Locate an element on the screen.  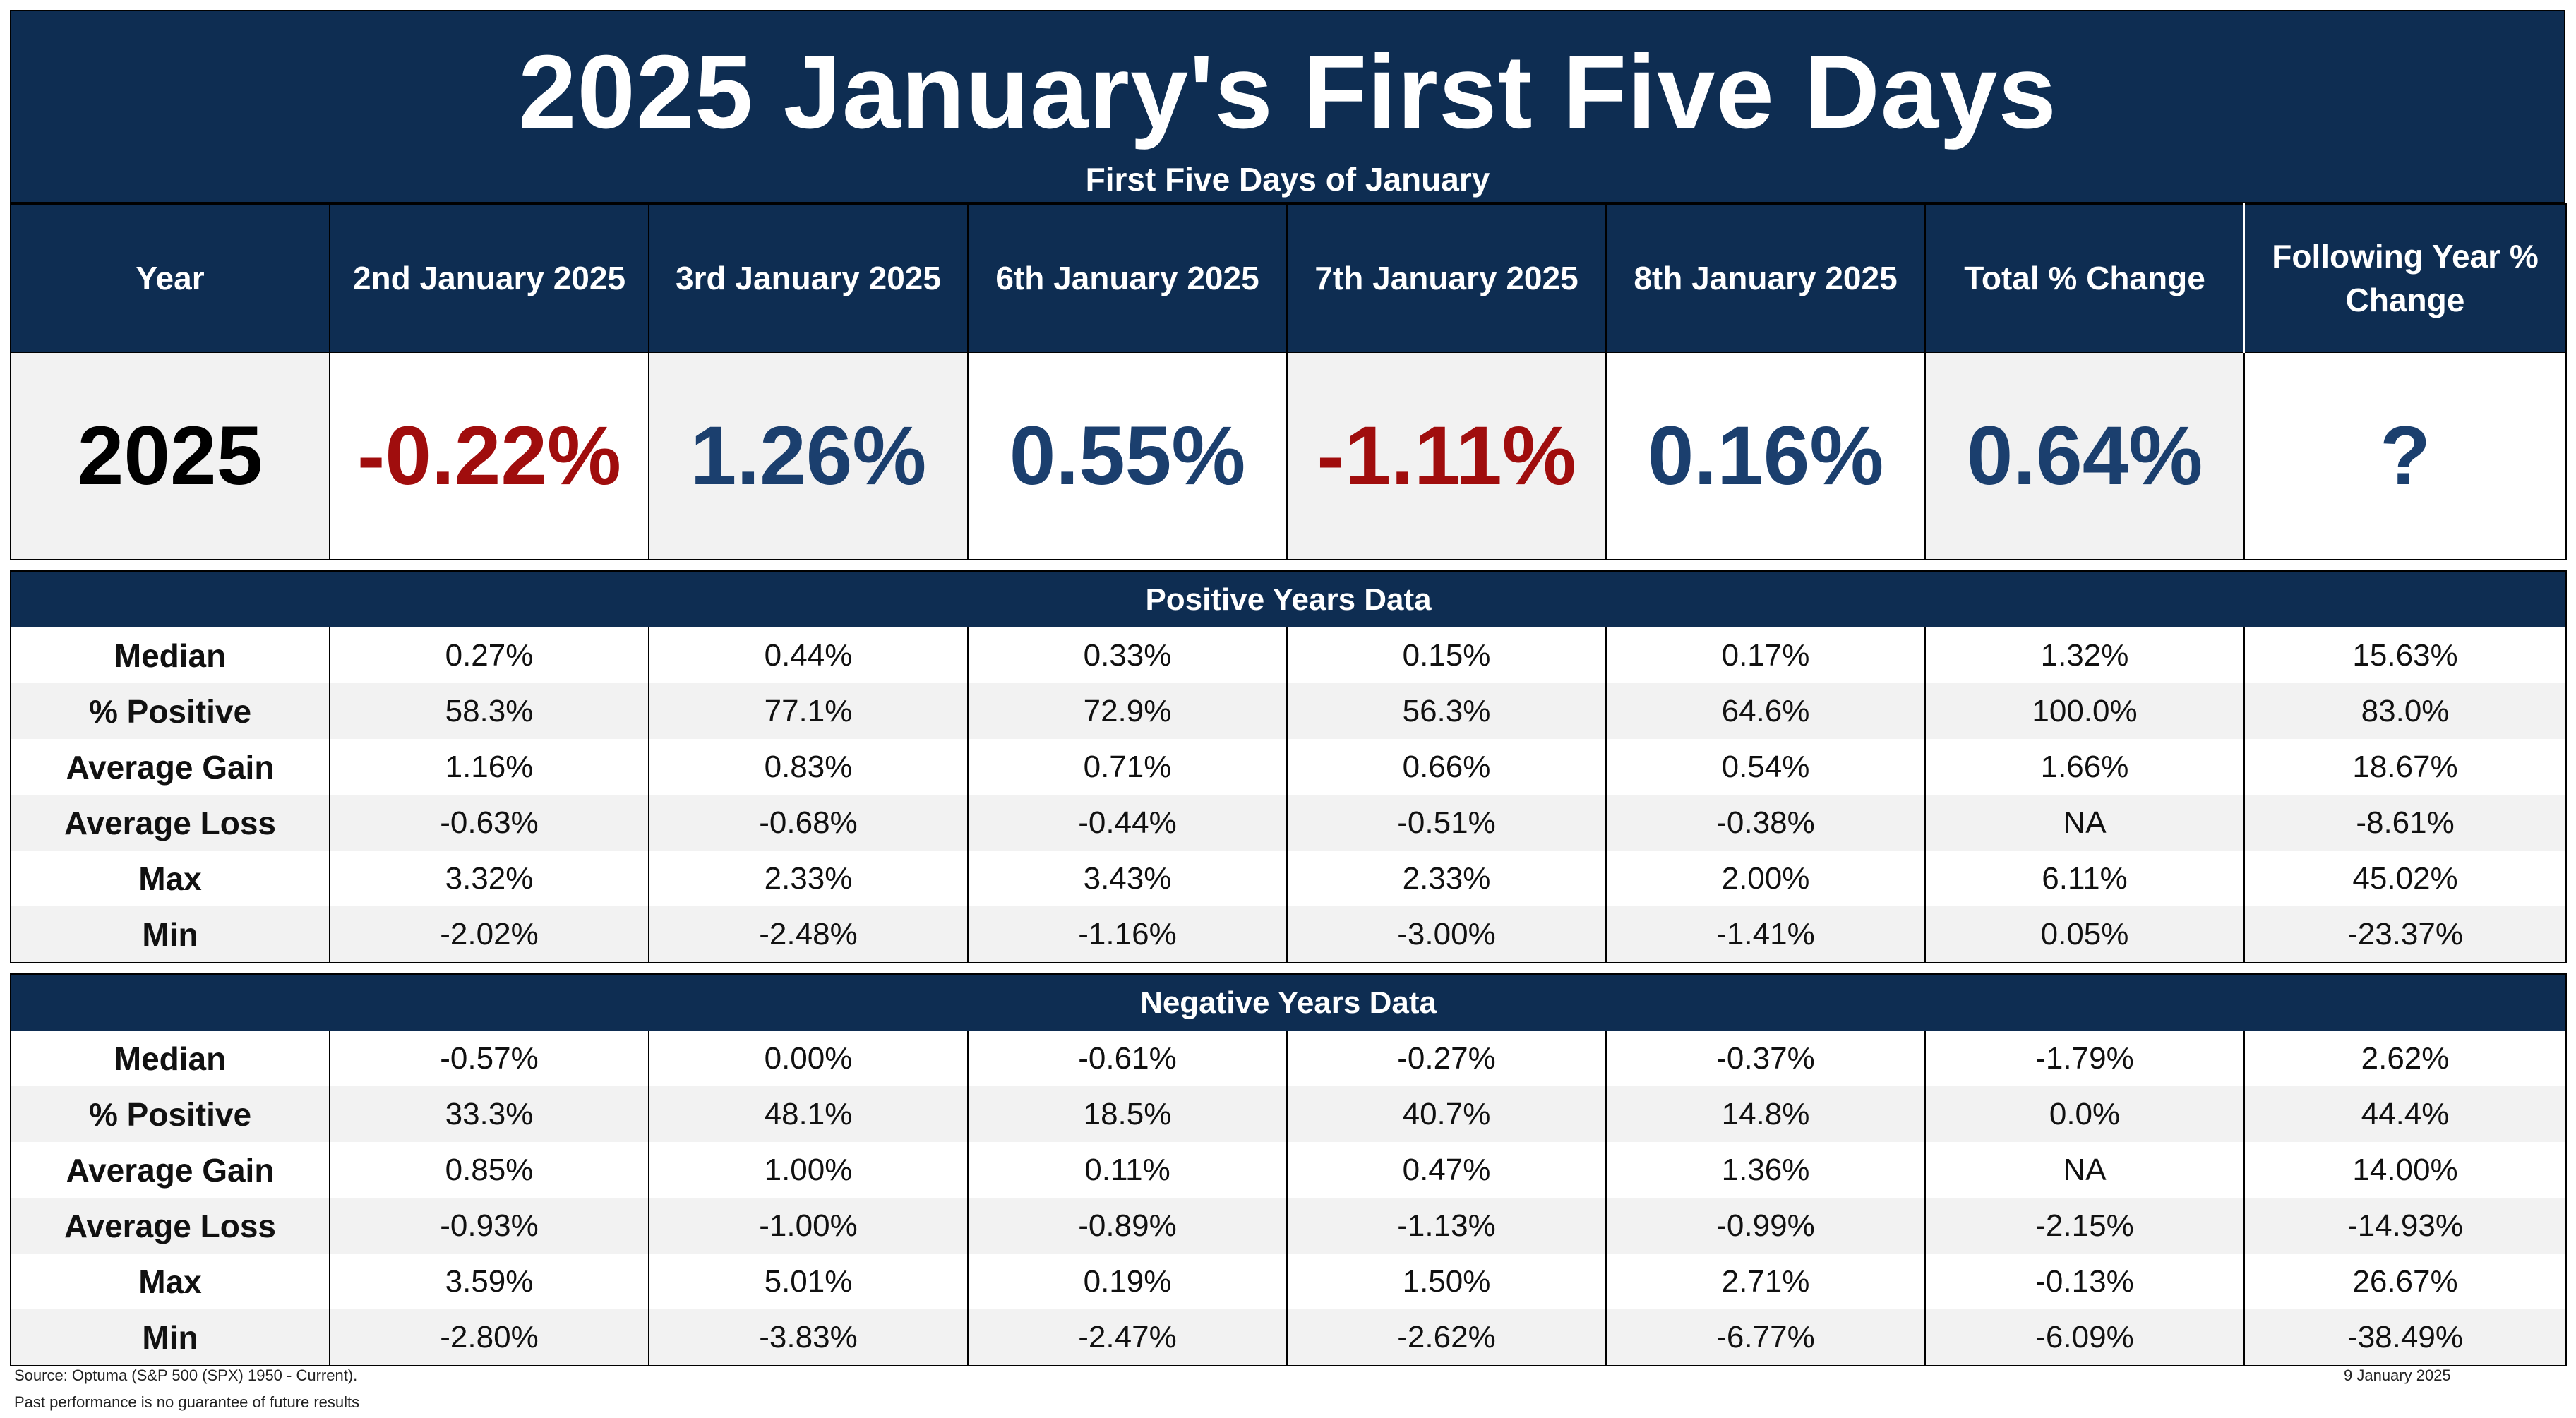
table-cell: 1.16% is located at coordinates (489, 767).